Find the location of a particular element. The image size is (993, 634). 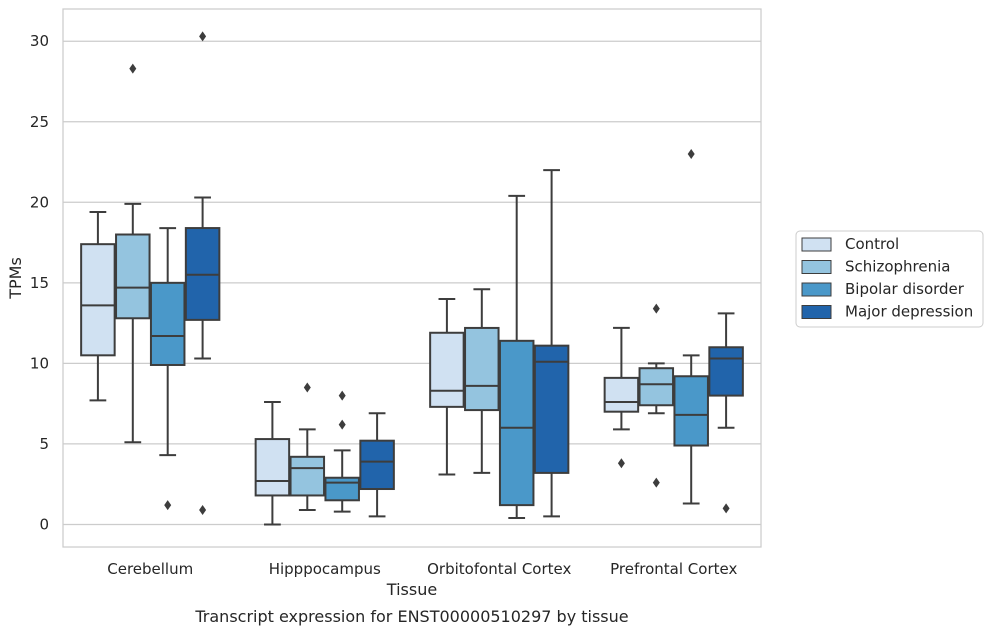

legend-label: Major depression is located at coordinates (909, 312).